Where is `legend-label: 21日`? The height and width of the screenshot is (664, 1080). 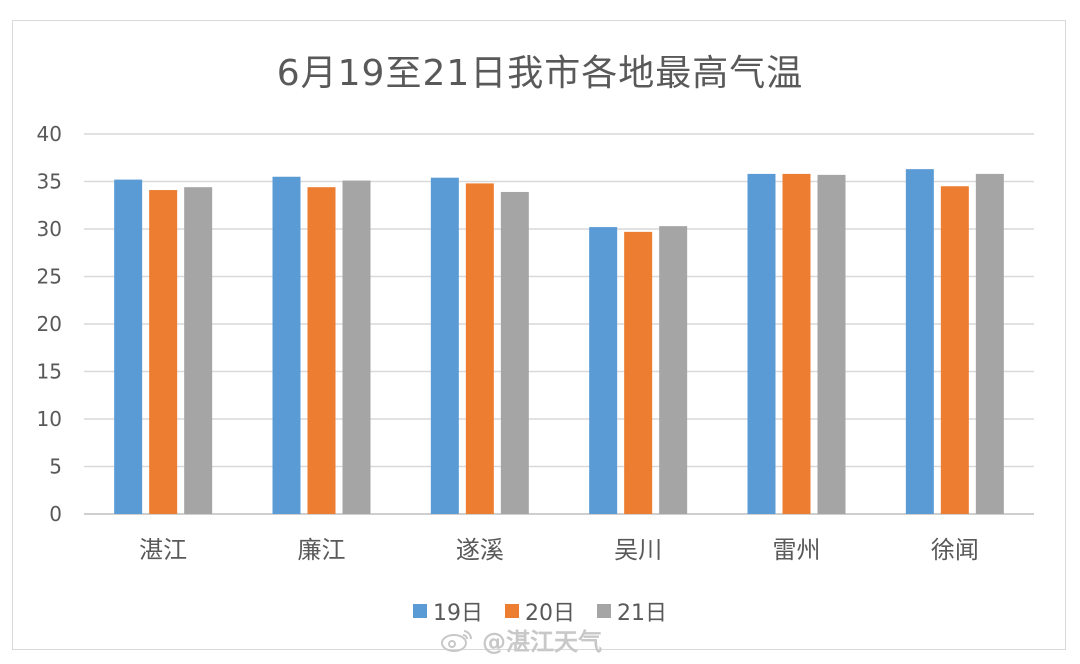 legend-label: 21日 is located at coordinates (642, 613).